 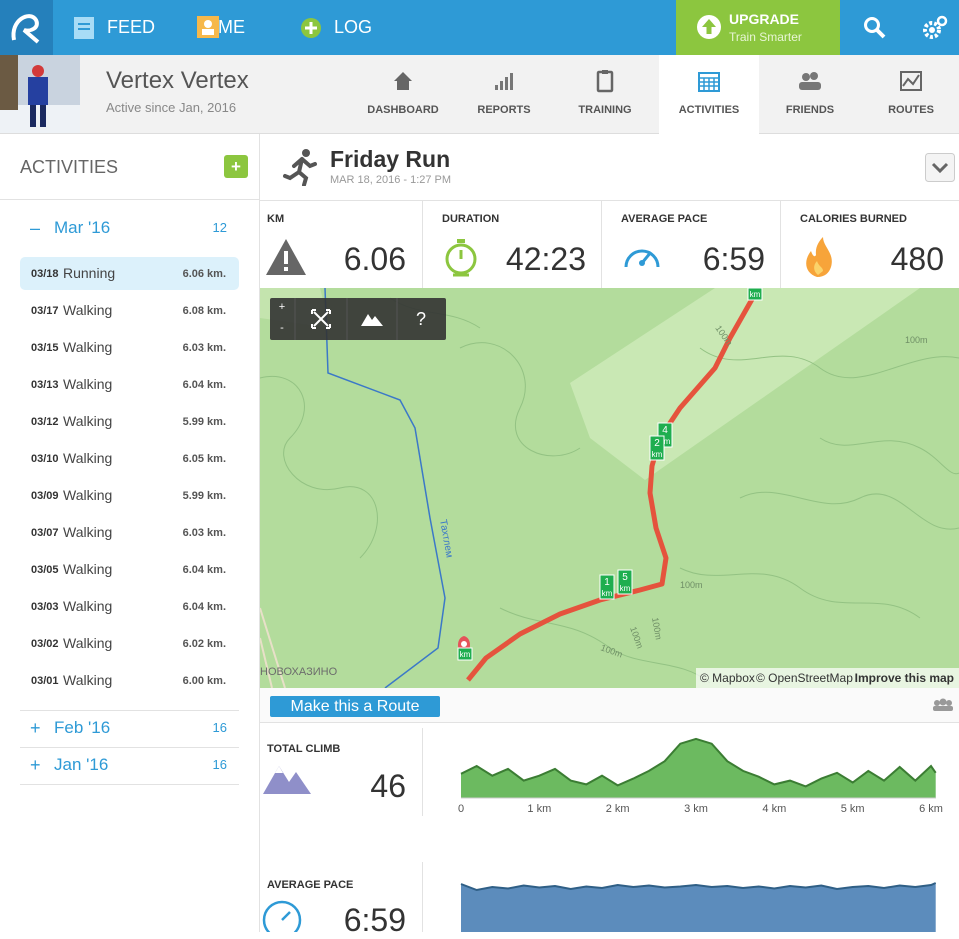 I want to click on route, so click(x=612, y=487).